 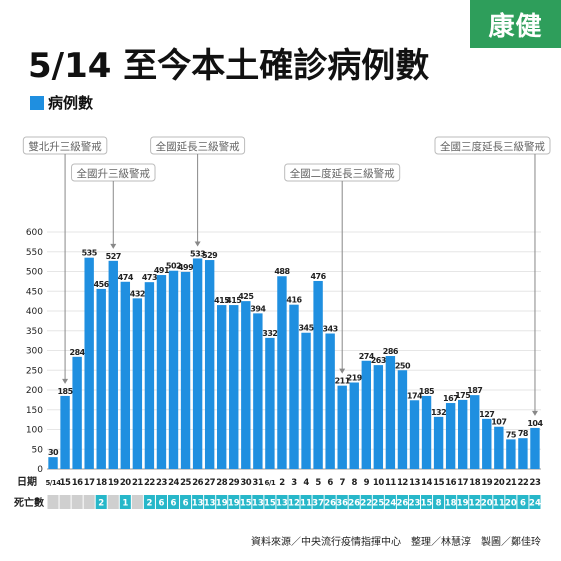 What do you see at coordinates (402, 483) in the screenshot?
I see `x-tick-label: 12` at bounding box center [402, 483].